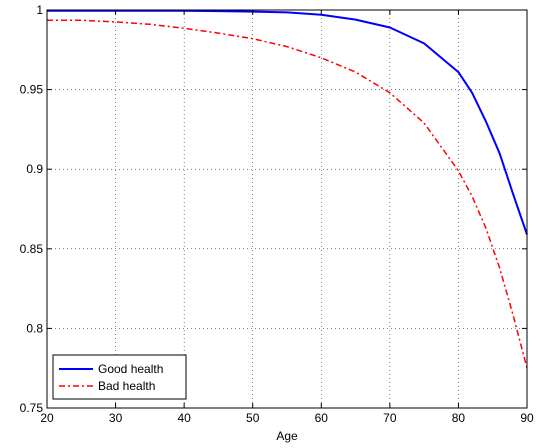  I want to click on x-tick-label: 90, so click(527, 418).